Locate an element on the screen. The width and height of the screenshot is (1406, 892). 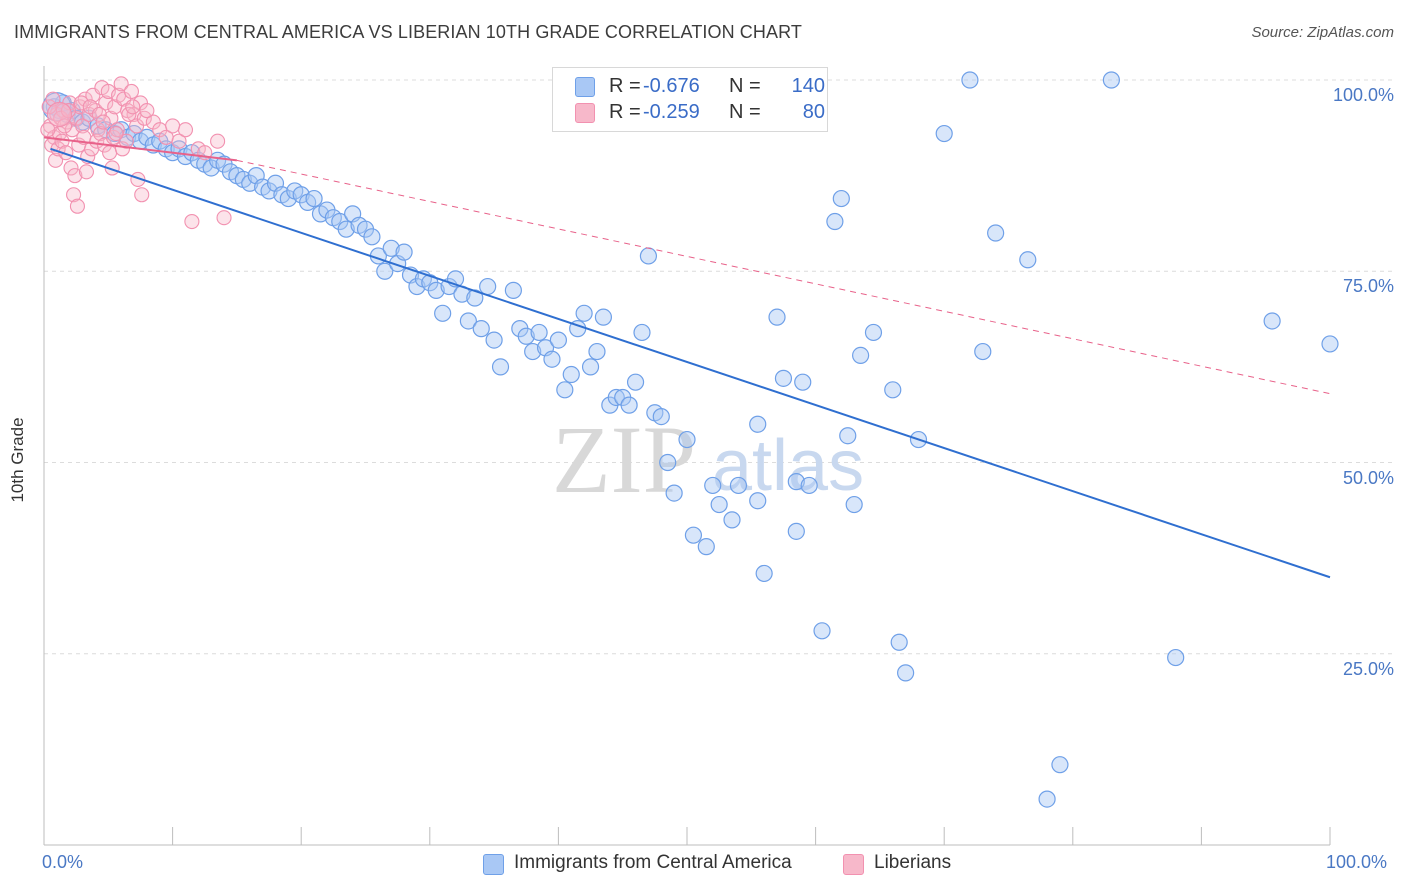
y-tick-label: 25.0% is located at coordinates (1368, 668).